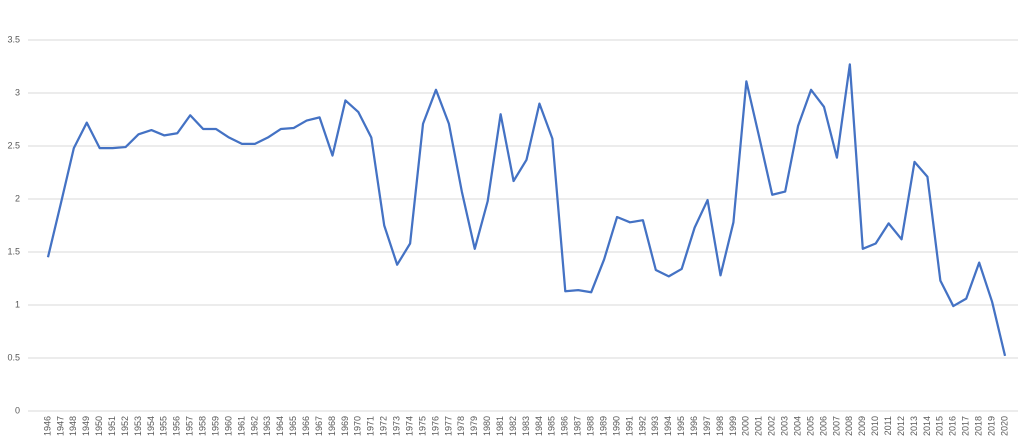  I want to click on y-tick-label: 2, so click(17, 198).